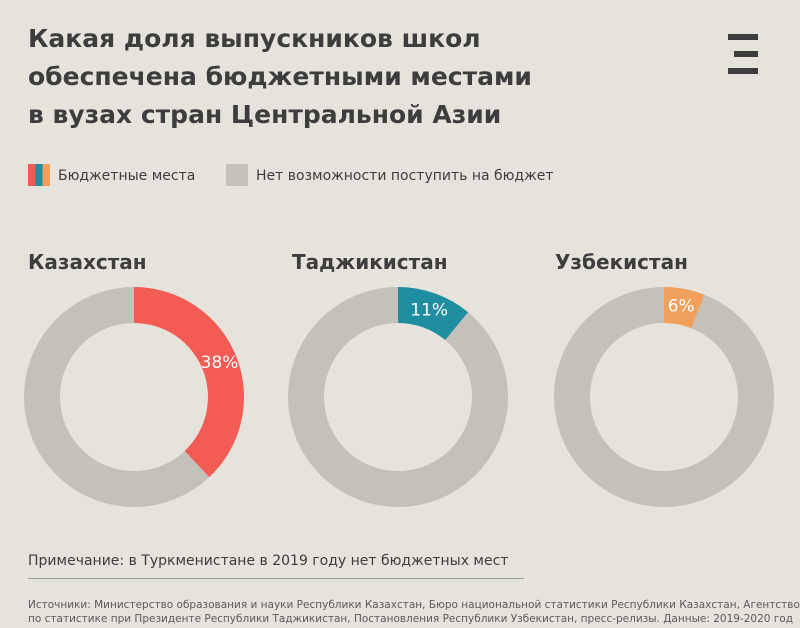  What do you see at coordinates (276, 578) in the screenshot?
I see `divider` at bounding box center [276, 578].